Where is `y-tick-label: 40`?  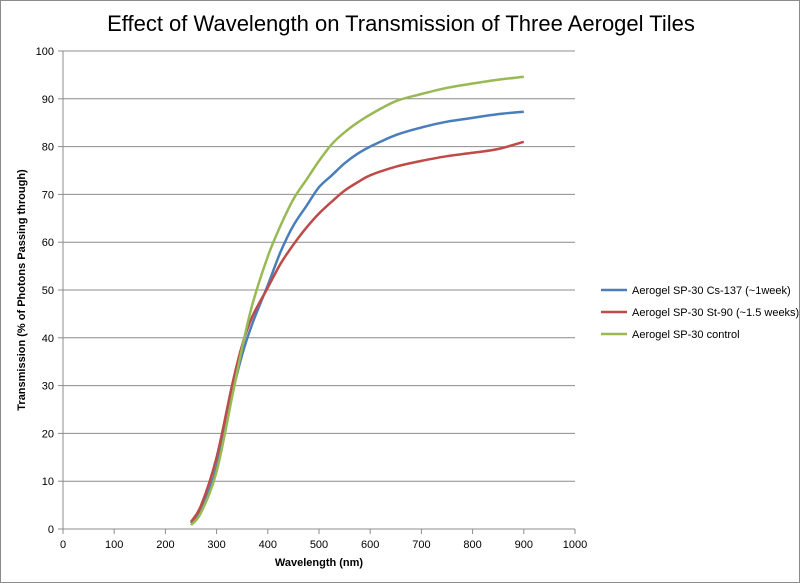 y-tick-label: 40 is located at coordinates (48, 339).